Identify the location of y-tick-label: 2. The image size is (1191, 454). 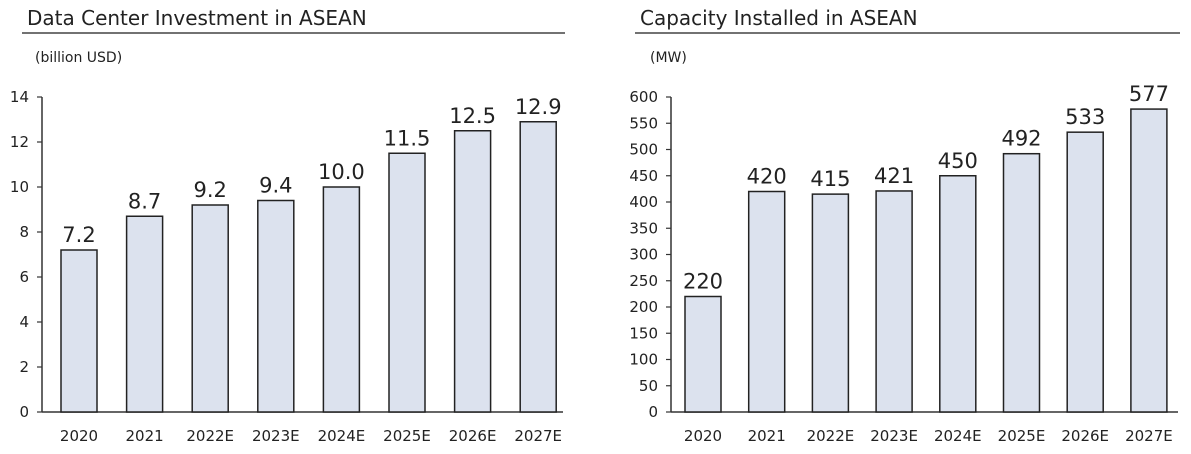
(24, 367).